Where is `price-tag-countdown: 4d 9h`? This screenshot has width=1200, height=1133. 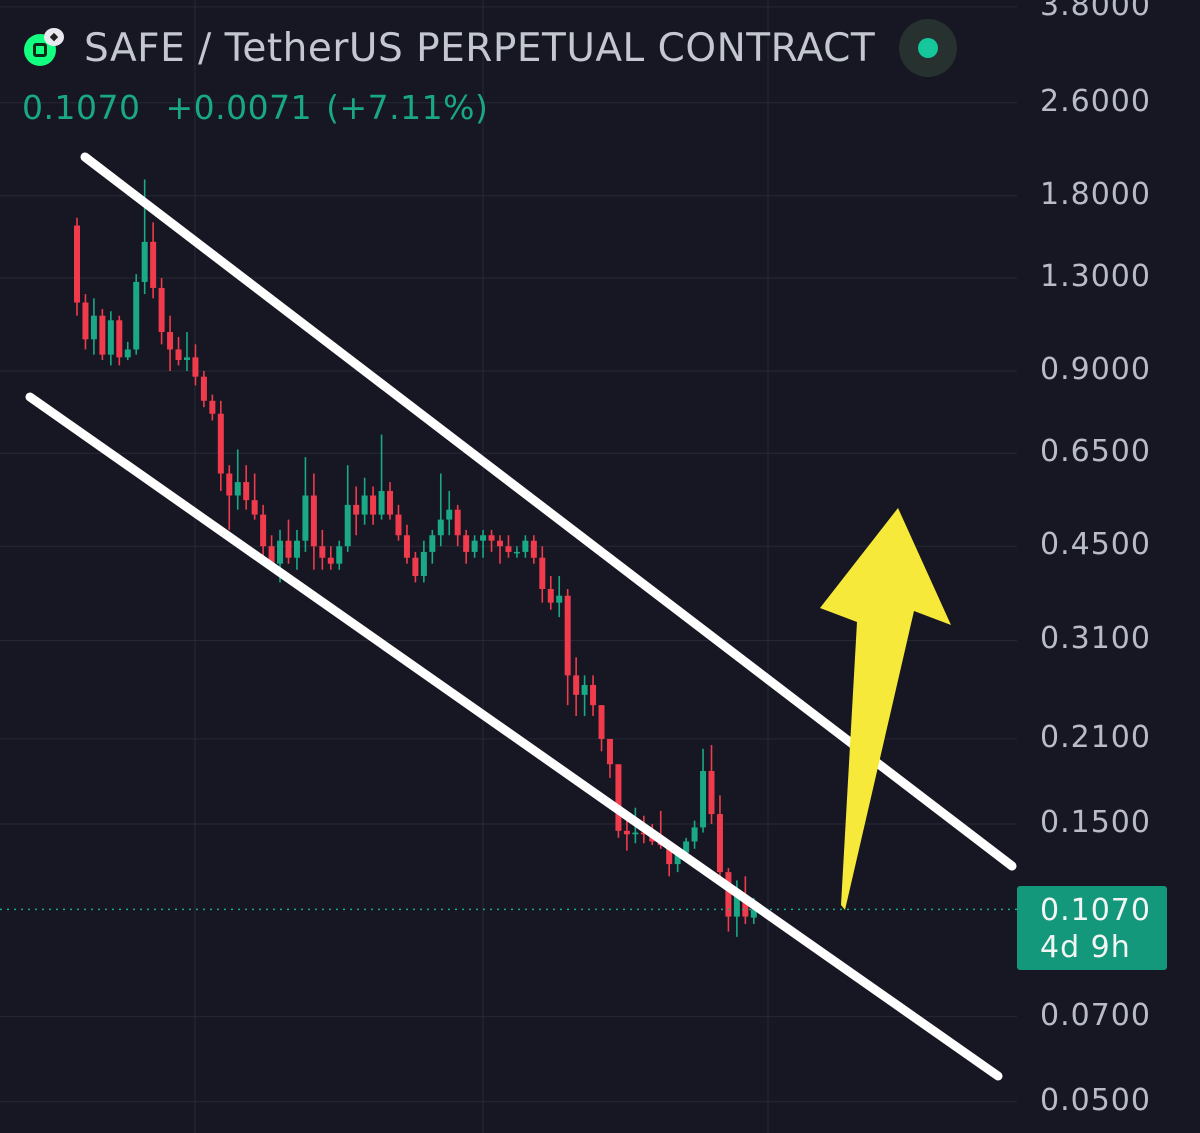
price-tag-countdown: 4d 9h is located at coordinates (1085, 947).